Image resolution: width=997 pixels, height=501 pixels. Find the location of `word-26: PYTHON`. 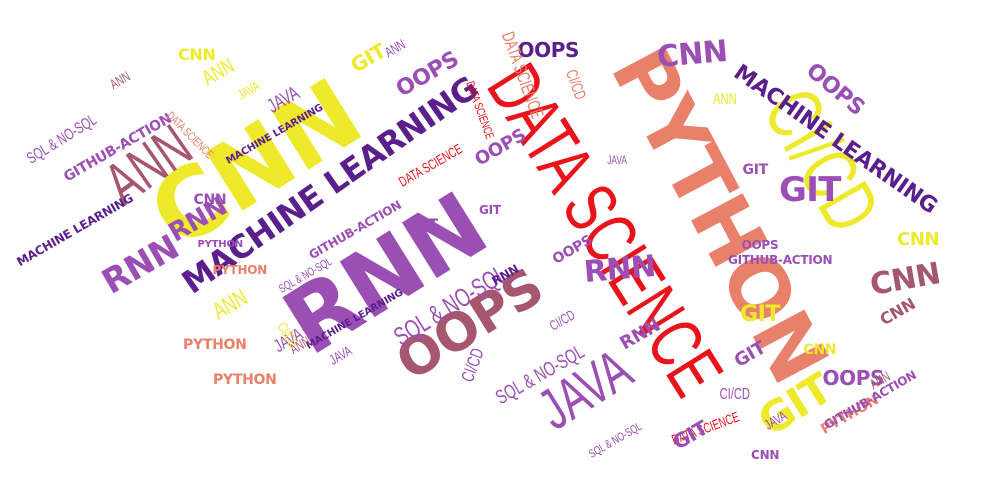

word-26: PYTHON is located at coordinates (240, 270).